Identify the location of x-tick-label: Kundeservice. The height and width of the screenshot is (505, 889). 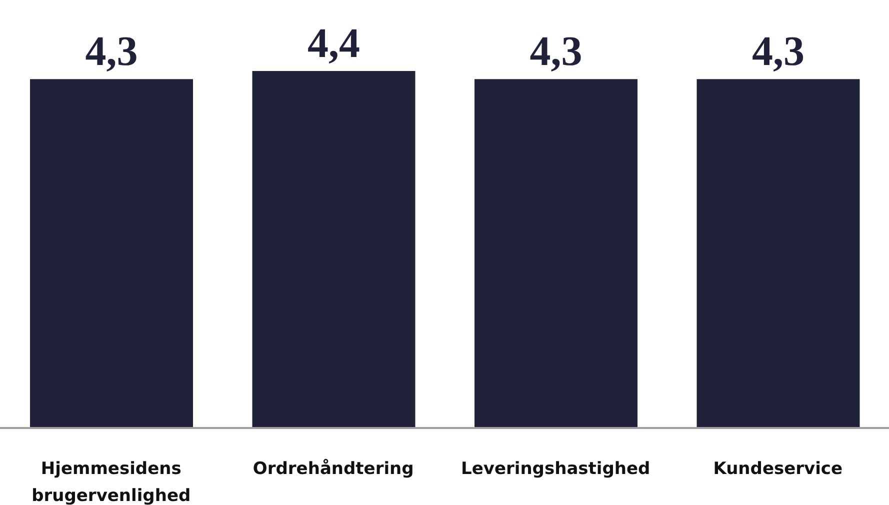
(778, 469).